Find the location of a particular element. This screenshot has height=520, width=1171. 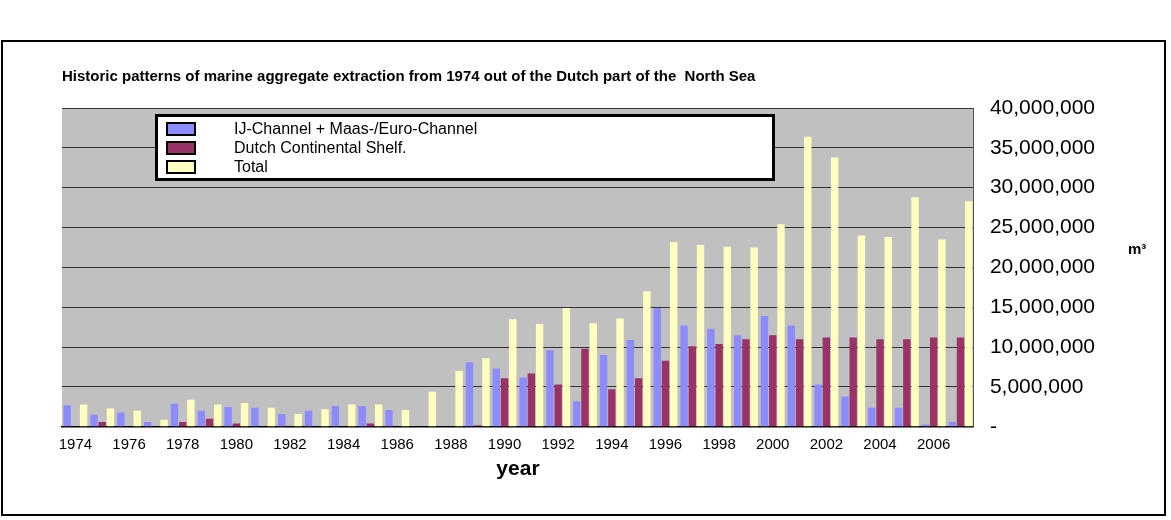

x-tick-label: 1974 is located at coordinates (75, 443).